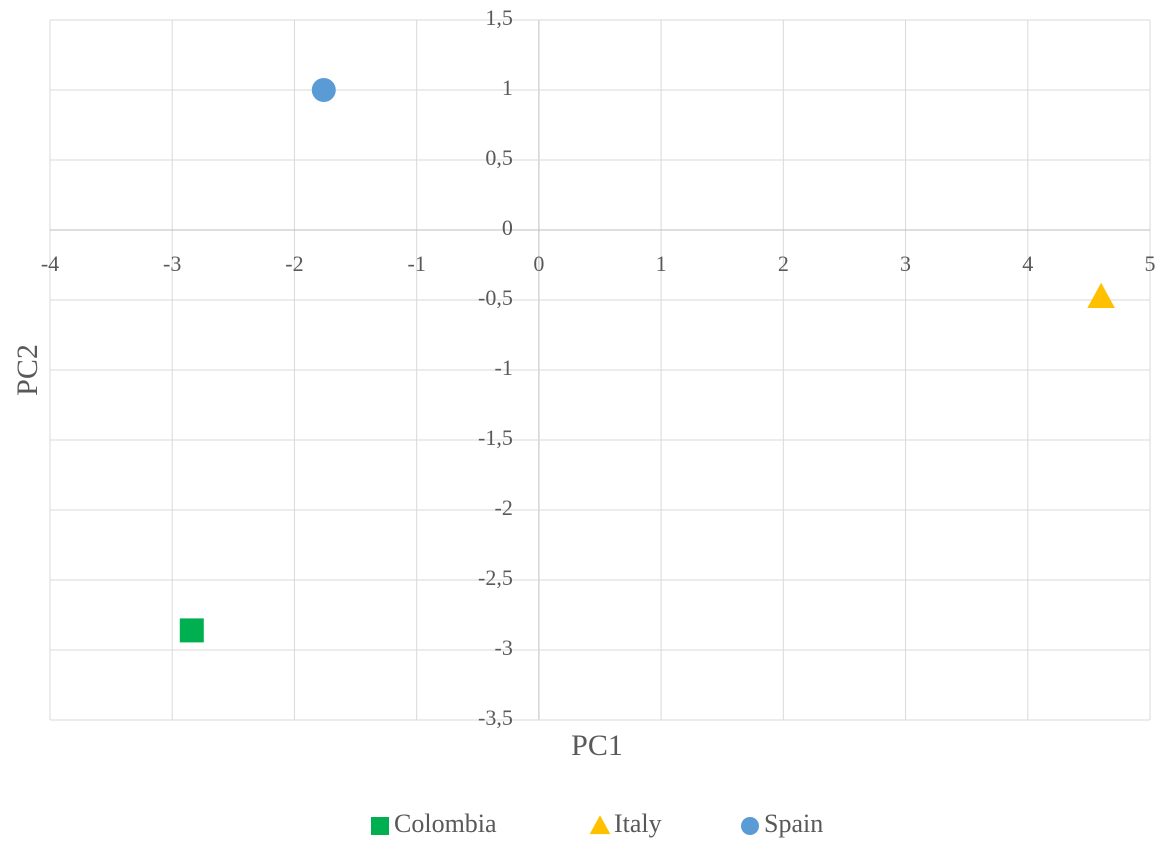 This screenshot has height=848, width=1163. I want to click on y-tick-label: -0,5, so click(495, 297).